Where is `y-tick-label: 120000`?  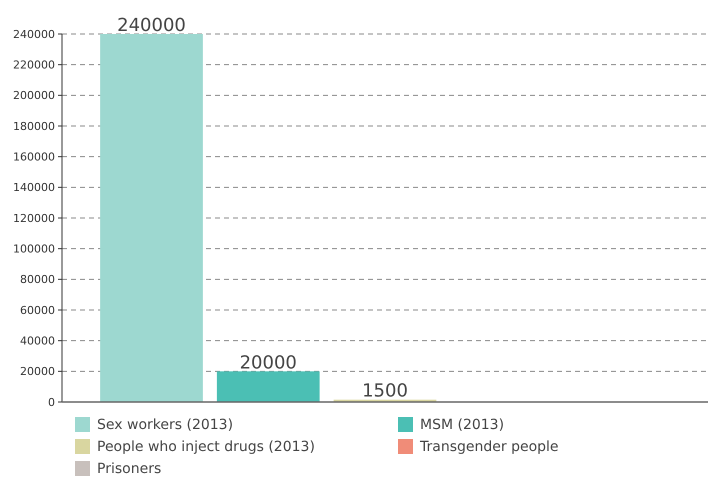
y-tick-label: 120000 is located at coordinates (34, 218).